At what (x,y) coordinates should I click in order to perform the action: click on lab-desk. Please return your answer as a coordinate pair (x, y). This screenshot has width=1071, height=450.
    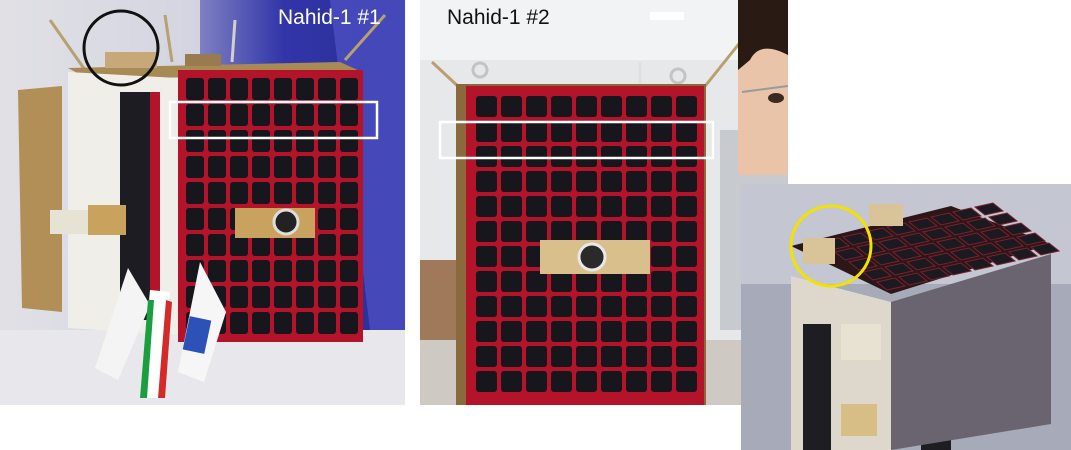
    Looking at the image, I should click on (440, 300).